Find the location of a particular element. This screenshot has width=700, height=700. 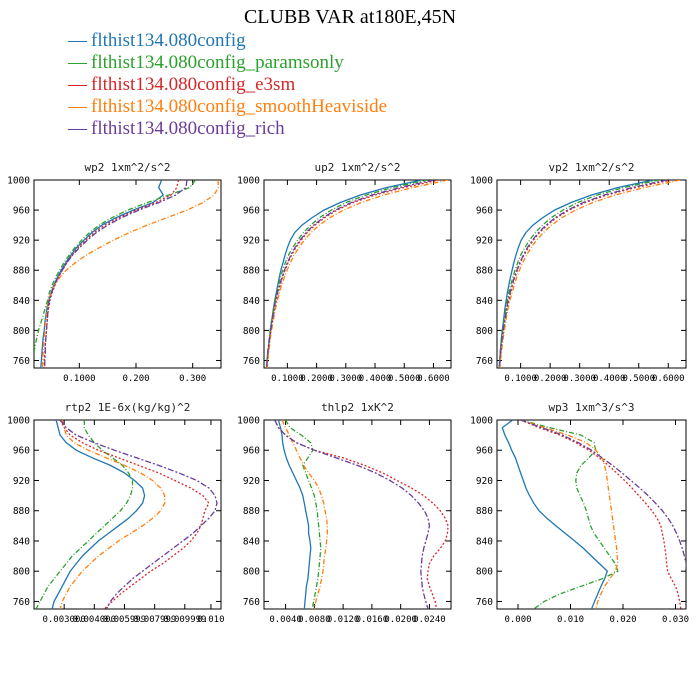

x-tick-label: 0.007999 is located at coordinates (154, 620).